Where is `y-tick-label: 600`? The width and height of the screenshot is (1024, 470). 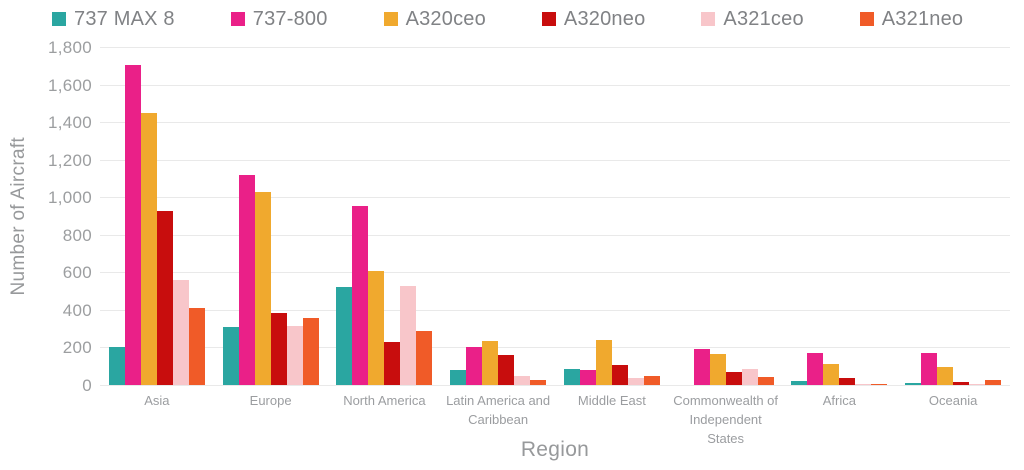
y-tick-label: 600 is located at coordinates (77, 273).